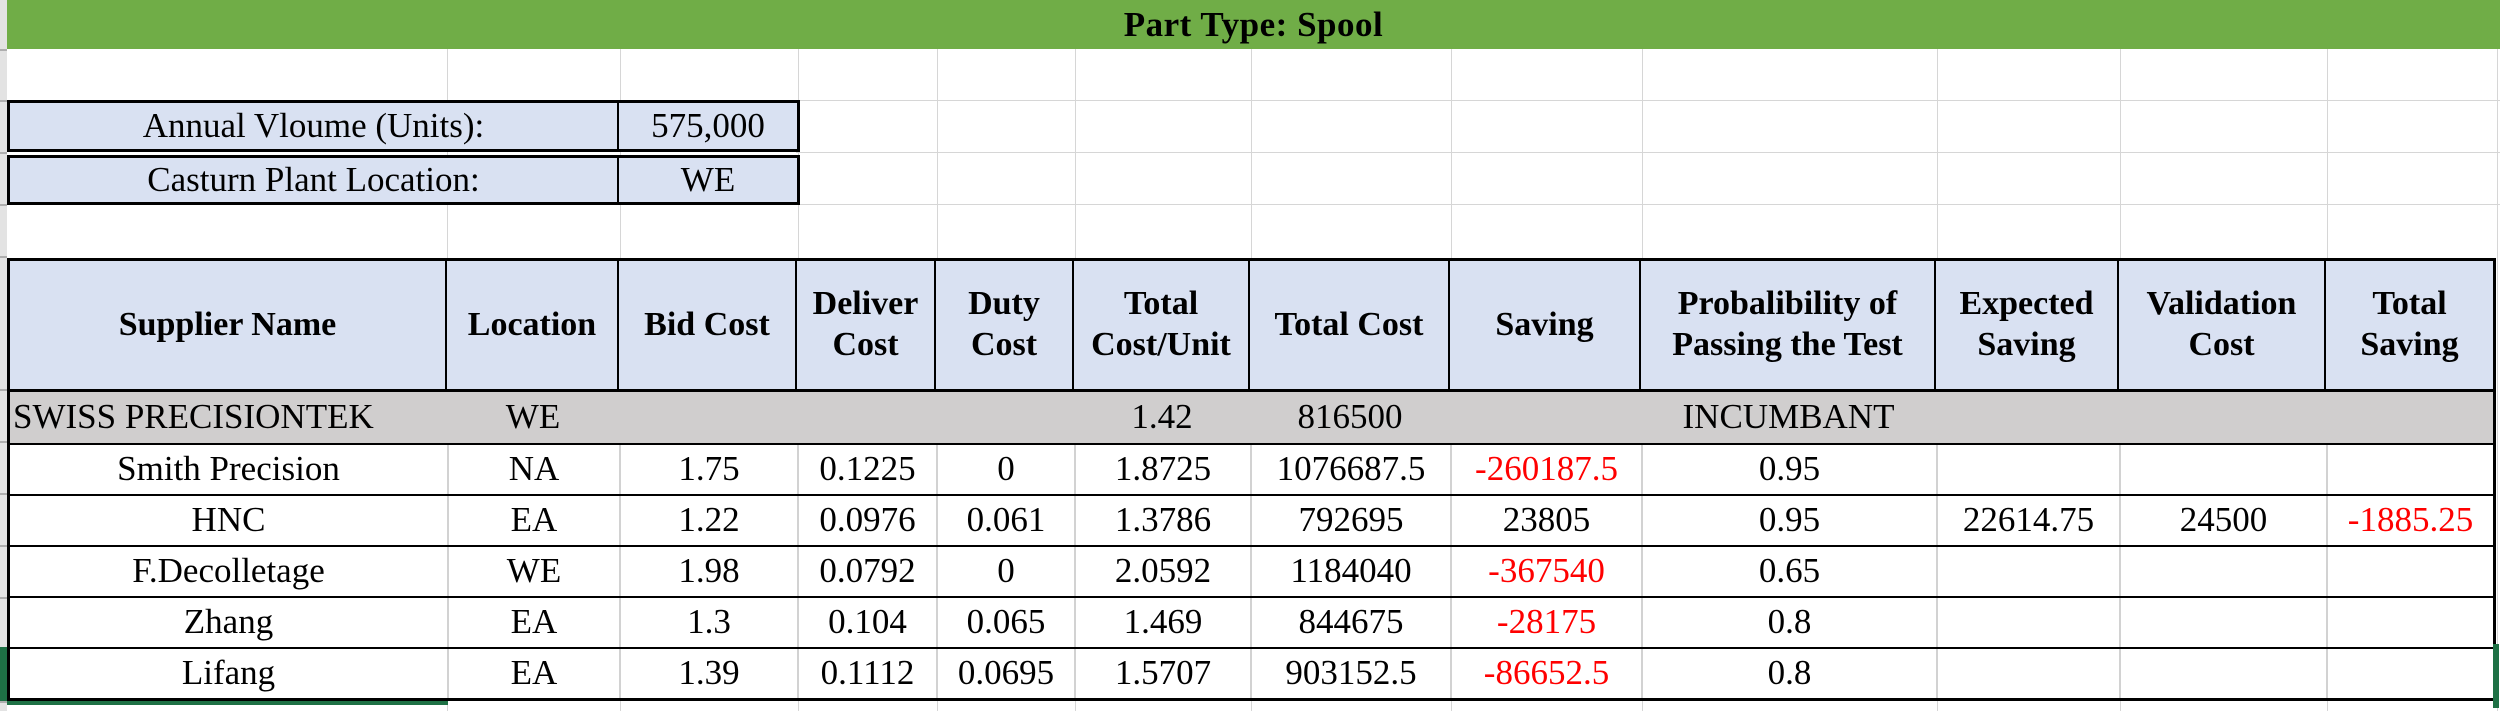  I want to click on column-header-total-cost: Total Cost, so click(1350, 325).